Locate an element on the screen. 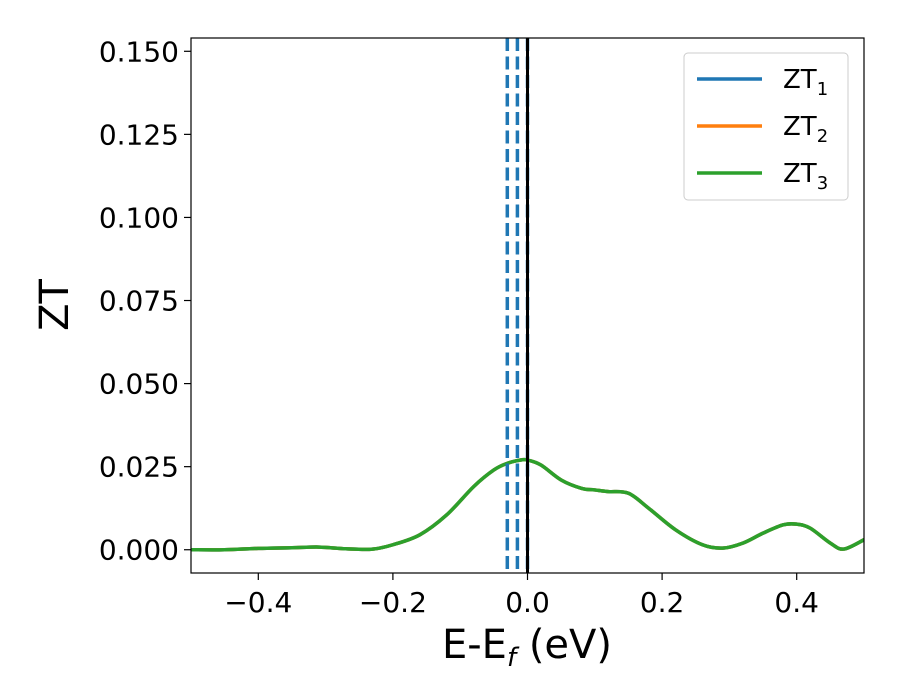  legend-label-zt3: ZT3 is located at coordinates (805, 176).